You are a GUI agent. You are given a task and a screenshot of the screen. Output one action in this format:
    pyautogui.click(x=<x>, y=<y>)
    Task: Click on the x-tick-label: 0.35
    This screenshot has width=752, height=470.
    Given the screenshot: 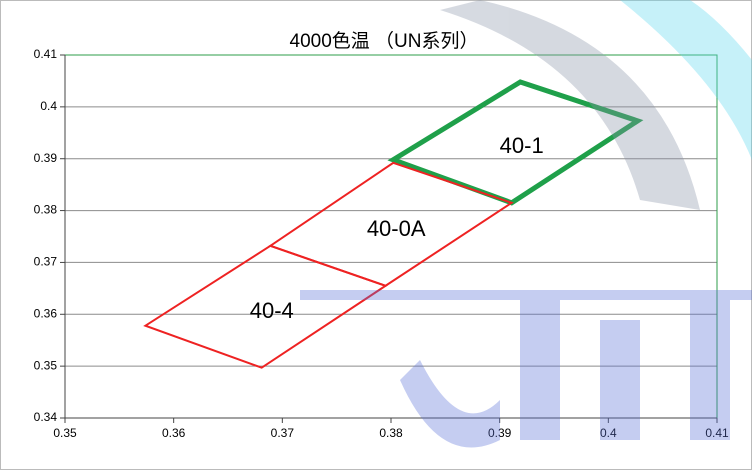 What is the action you would take?
    pyautogui.click(x=65, y=433)
    